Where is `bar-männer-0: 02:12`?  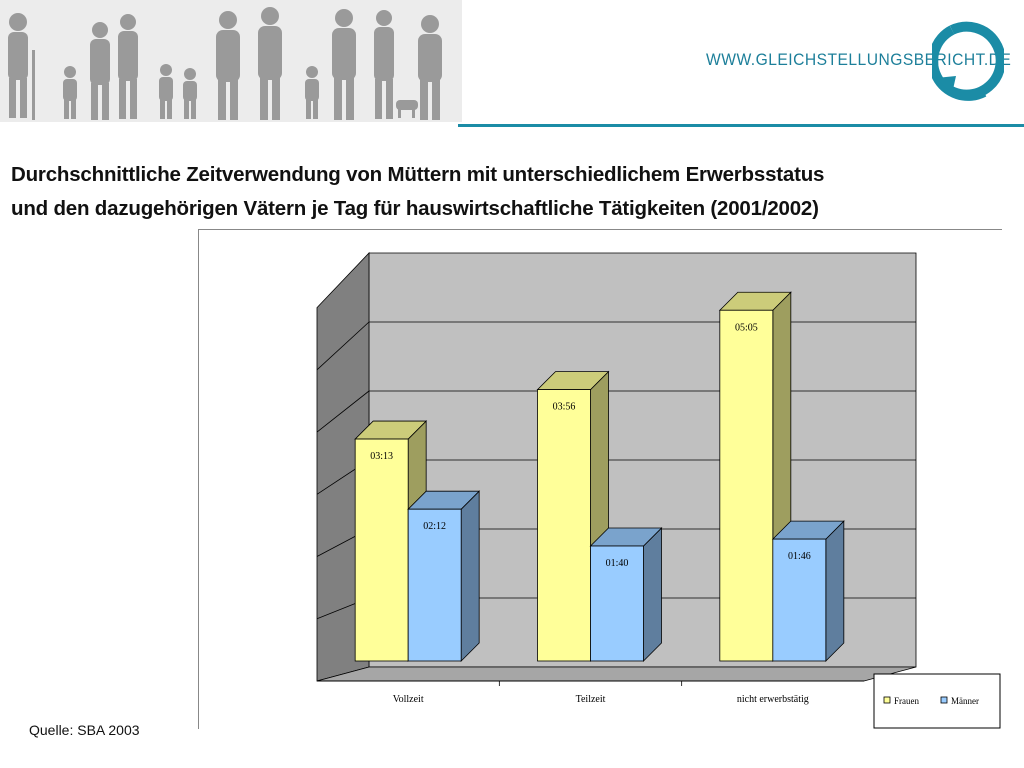
bar-männer-0: 02:12 is located at coordinates (444, 576).